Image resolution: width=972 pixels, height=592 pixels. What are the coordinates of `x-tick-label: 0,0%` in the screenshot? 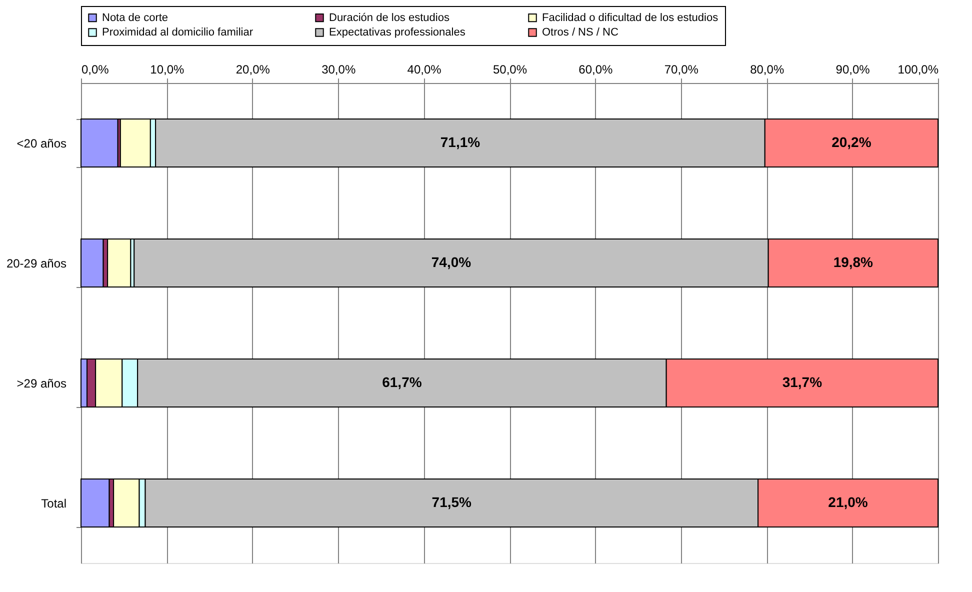 It's located at (96, 69).